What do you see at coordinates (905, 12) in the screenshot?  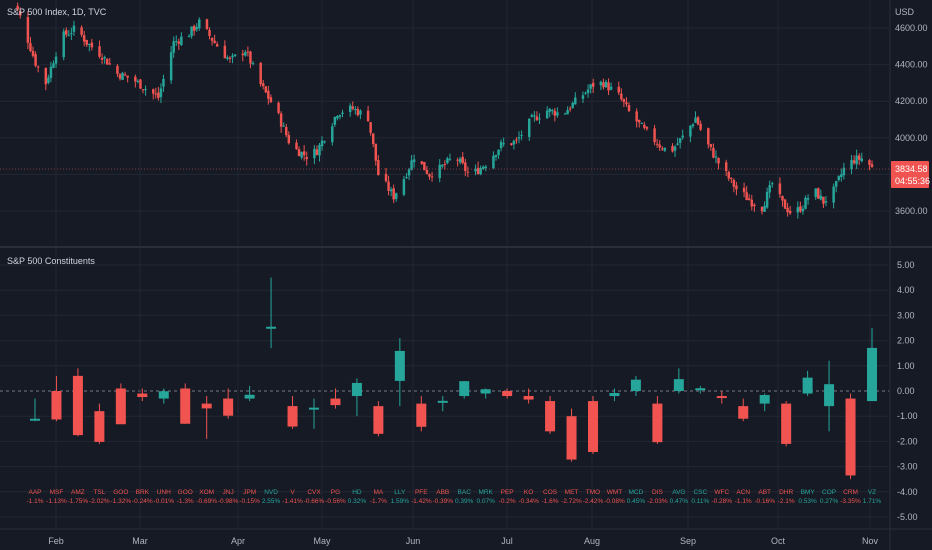 I see `currency-label: USD` at bounding box center [905, 12].